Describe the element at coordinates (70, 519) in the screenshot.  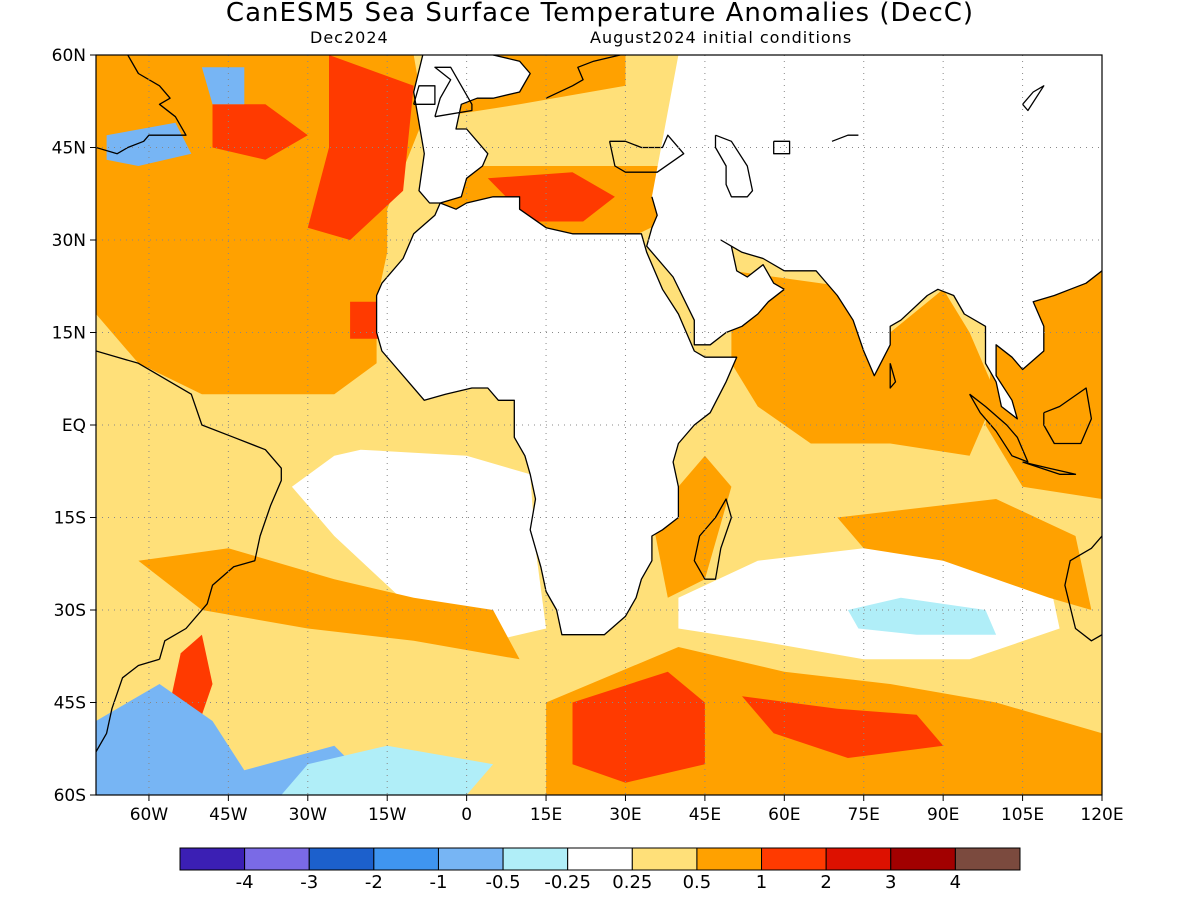
I see `y-tick-label: 15S` at that location.